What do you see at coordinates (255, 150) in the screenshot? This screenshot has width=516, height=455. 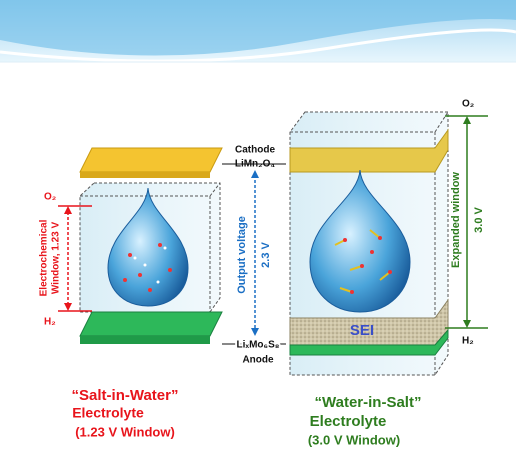 I see `cathode-label: Cathode` at bounding box center [255, 150].